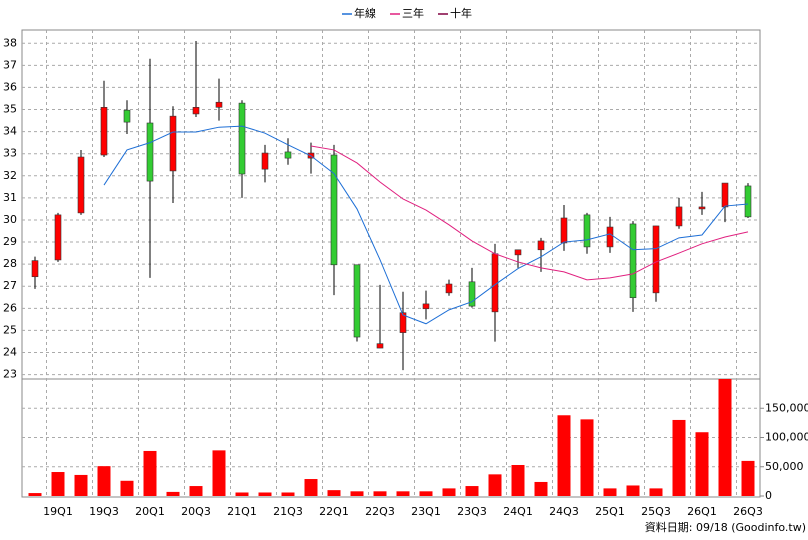 This screenshot has width=808, height=540. I want to click on x-tick-label: 26Q1, so click(702, 511).